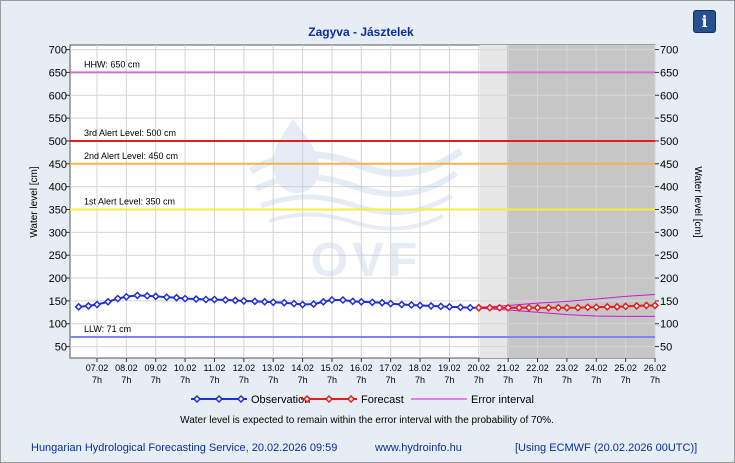  What do you see at coordinates (361, 368) in the screenshot?
I see `x-tick-label: 16.02` at bounding box center [361, 368].